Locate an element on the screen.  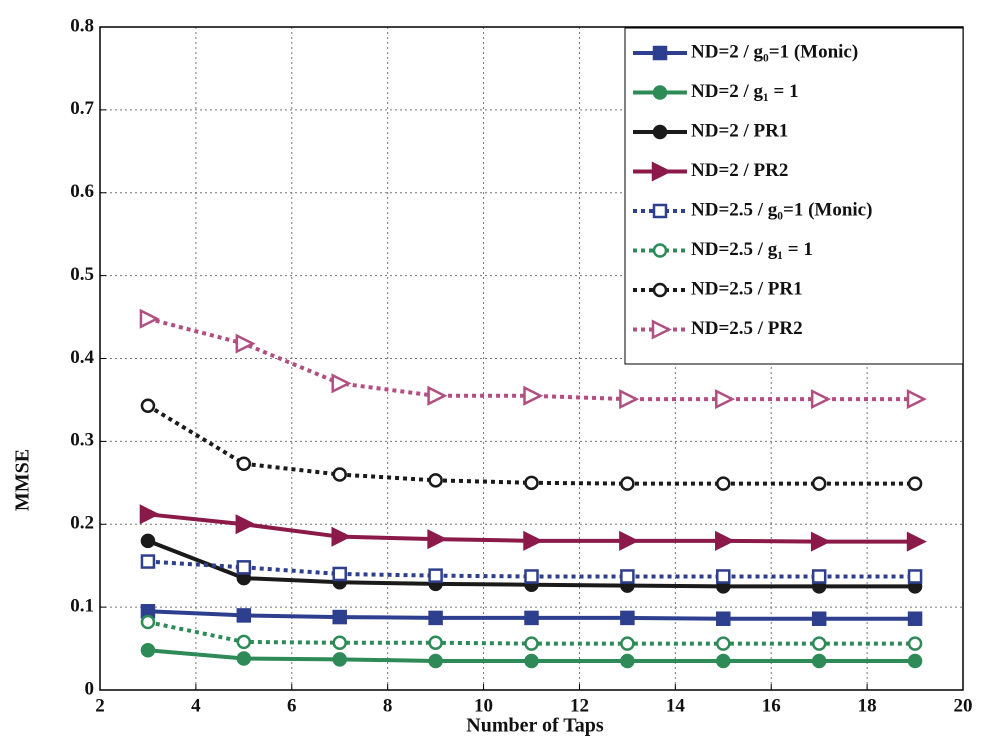
series-line is located at coordinates (531, 569).